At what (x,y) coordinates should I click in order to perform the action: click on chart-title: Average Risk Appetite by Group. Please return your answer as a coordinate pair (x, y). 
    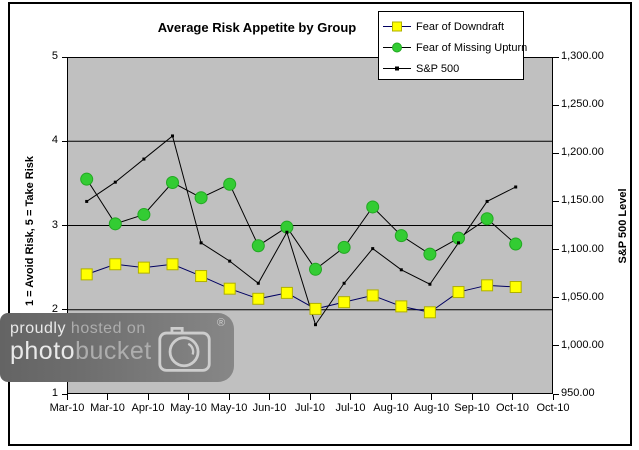
    Looking at the image, I should click on (257, 27).